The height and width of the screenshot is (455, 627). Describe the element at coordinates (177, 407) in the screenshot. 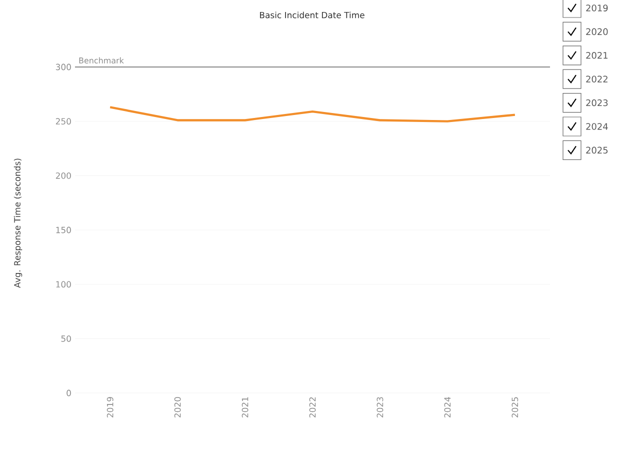

I see `x-tick-label: 2020` at that location.